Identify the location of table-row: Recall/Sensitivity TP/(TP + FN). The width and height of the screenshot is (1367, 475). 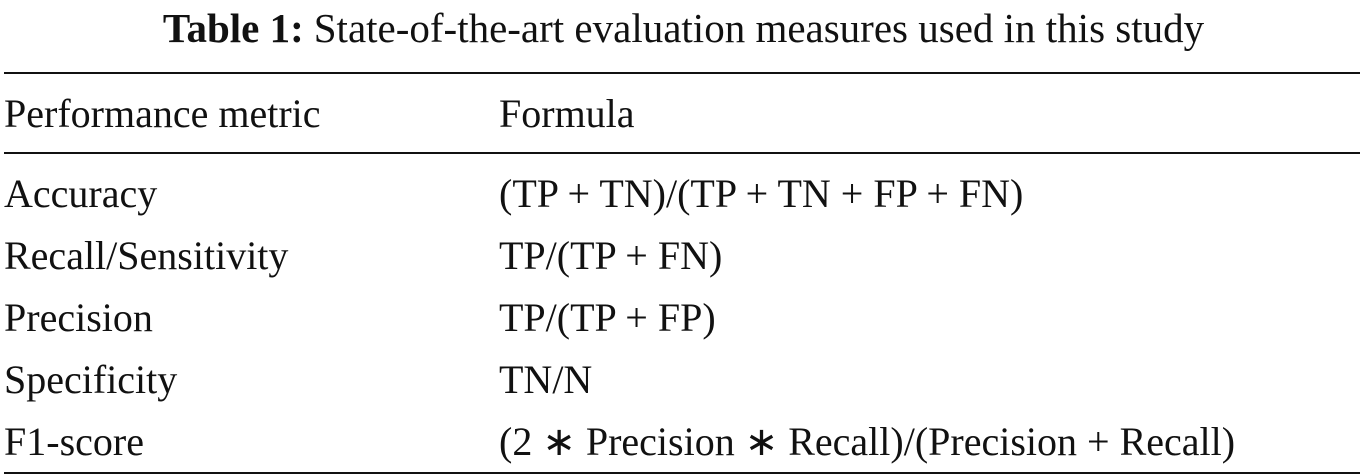
(682, 255).